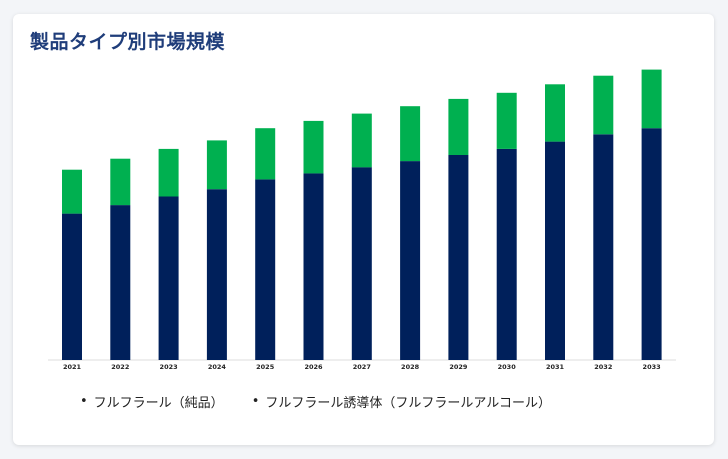 Image resolution: width=728 pixels, height=459 pixels. What do you see at coordinates (265, 154) in the screenshot?
I see `bar-derivative-2025` at bounding box center [265, 154].